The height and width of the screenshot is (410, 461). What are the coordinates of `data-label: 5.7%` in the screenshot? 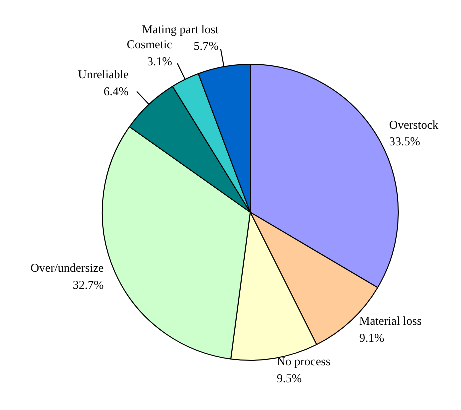 It's located at (206, 46).